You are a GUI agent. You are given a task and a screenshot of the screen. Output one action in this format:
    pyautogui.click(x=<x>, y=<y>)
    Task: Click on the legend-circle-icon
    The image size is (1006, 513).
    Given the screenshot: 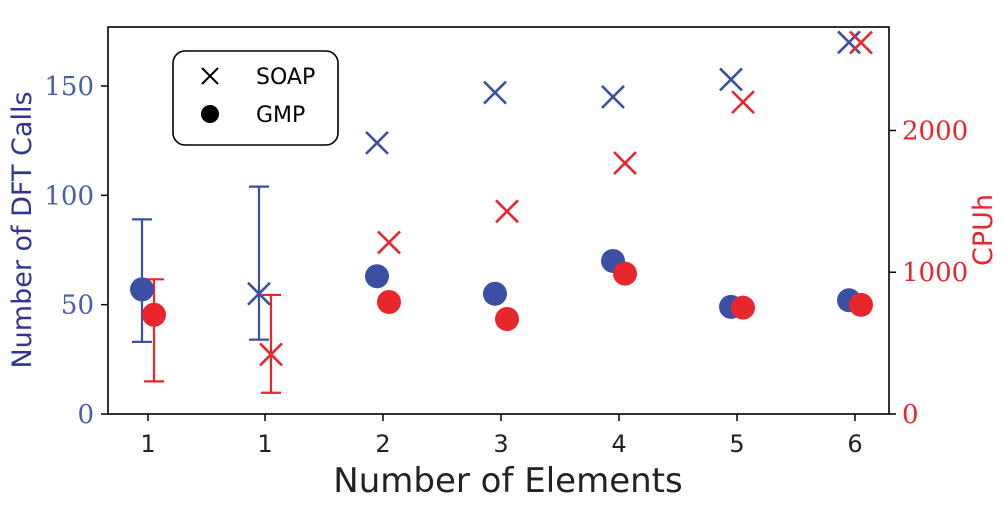 What is the action you would take?
    pyautogui.click(x=210, y=114)
    